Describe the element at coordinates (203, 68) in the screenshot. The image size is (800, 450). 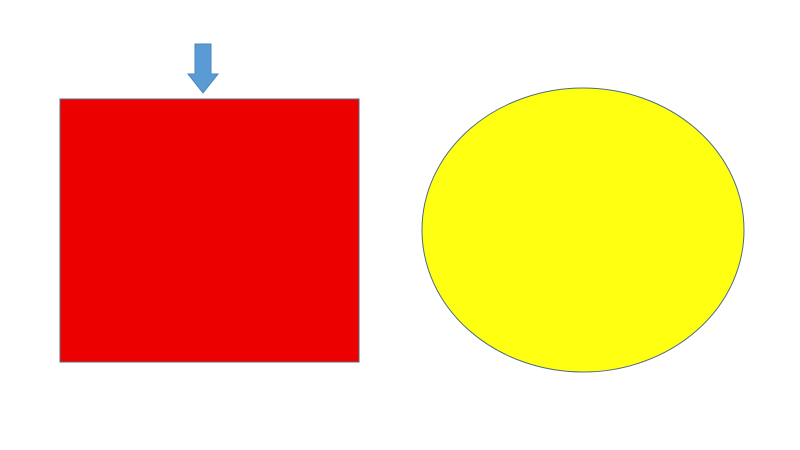
I see `down-arrow-icon` at that location.